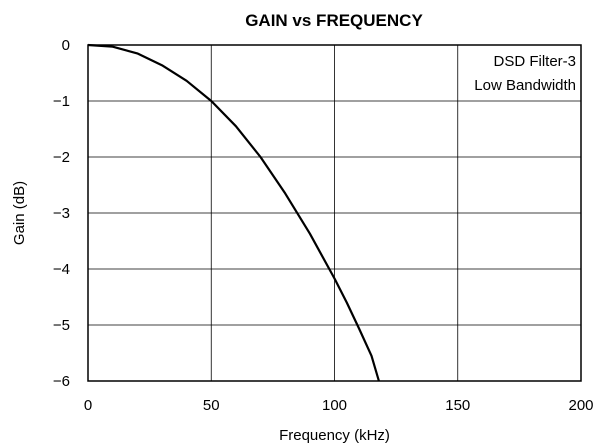  Describe the element at coordinates (61, 325) in the screenshot. I see `y-tick-label: −5` at that location.